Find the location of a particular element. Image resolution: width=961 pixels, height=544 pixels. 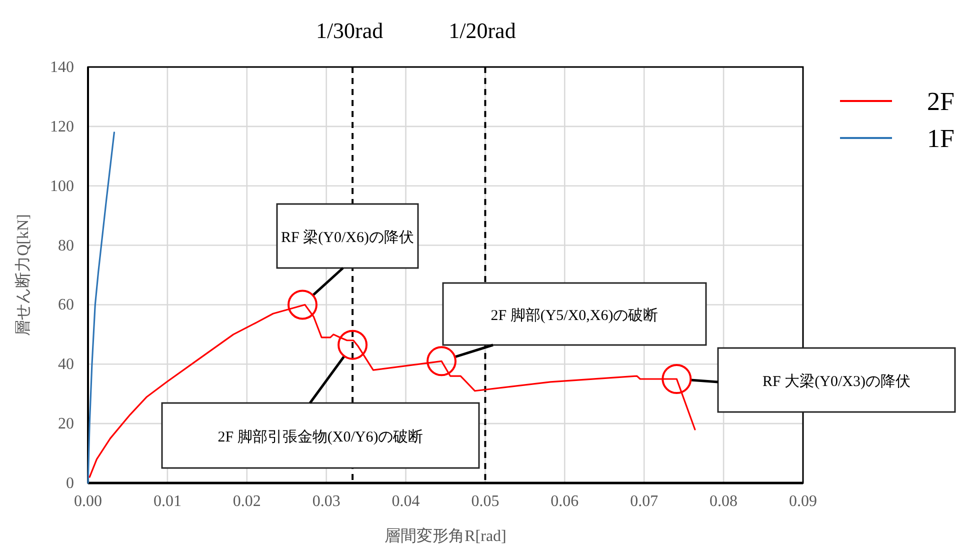

x-tick-label: 0.02 is located at coordinates (246, 501).